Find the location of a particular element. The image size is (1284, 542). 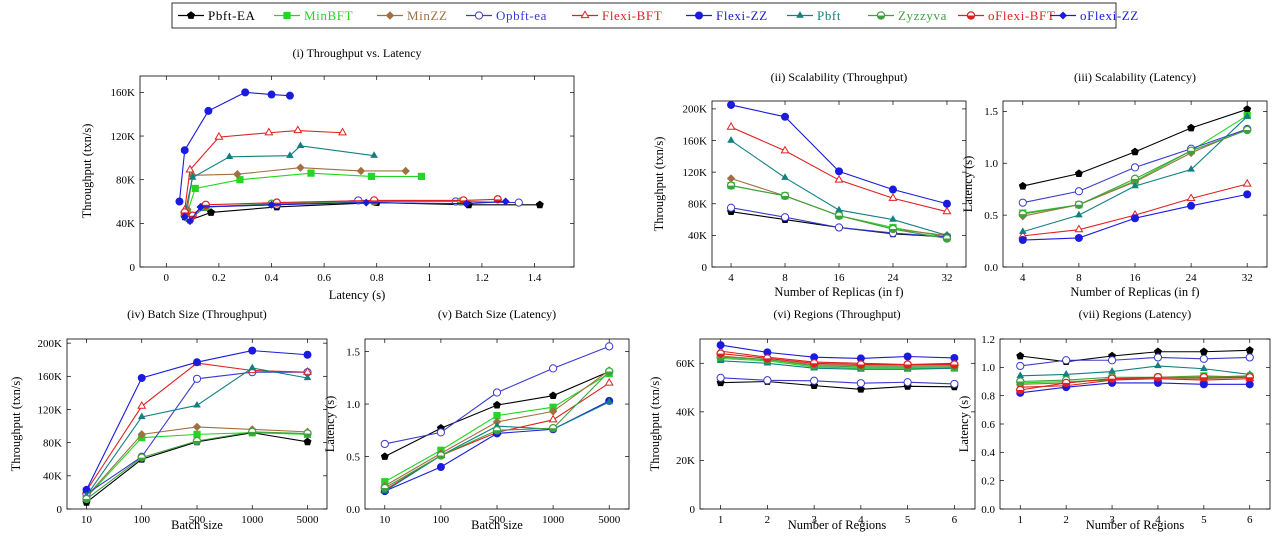

x-axis: 1 2 3 4 5 6 is located at coordinates (838, 432).